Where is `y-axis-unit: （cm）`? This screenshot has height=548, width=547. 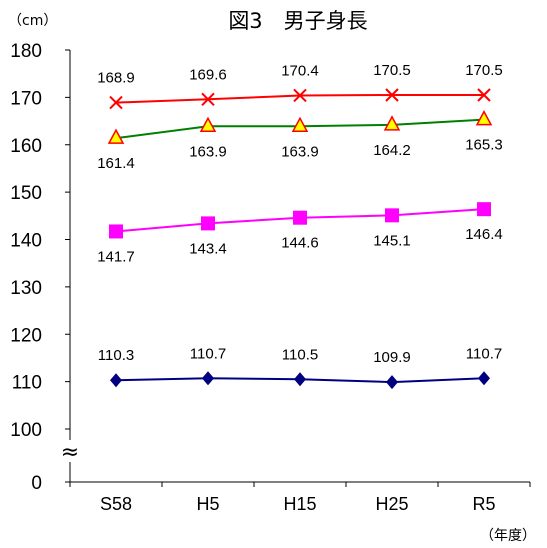 y-axis-unit: （cm） is located at coordinates (32, 21).